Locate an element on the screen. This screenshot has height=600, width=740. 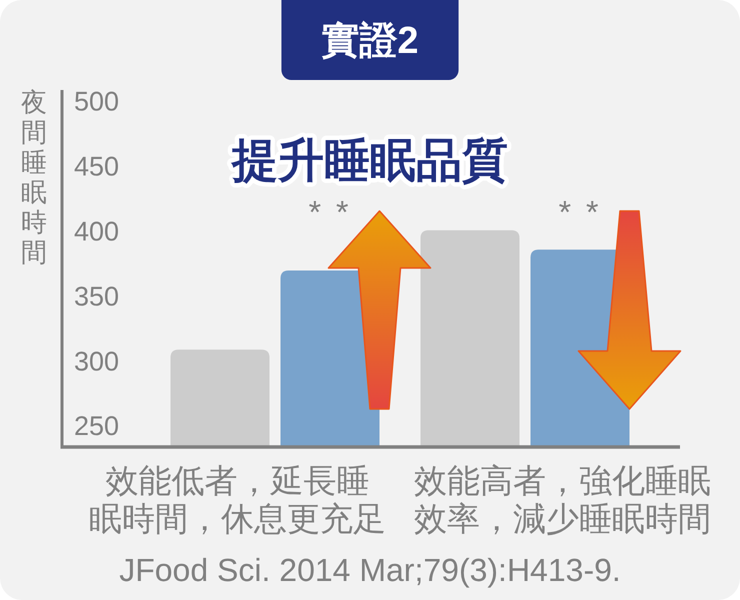
text: 提升睡眠品質 is located at coordinates (369, 160).